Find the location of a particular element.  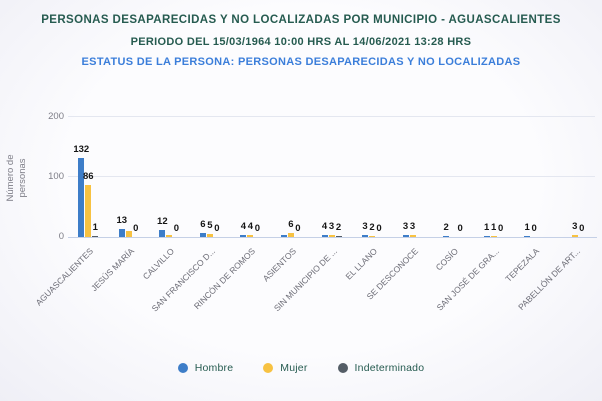

y-tick-label: 0 is located at coordinates (61, 236).